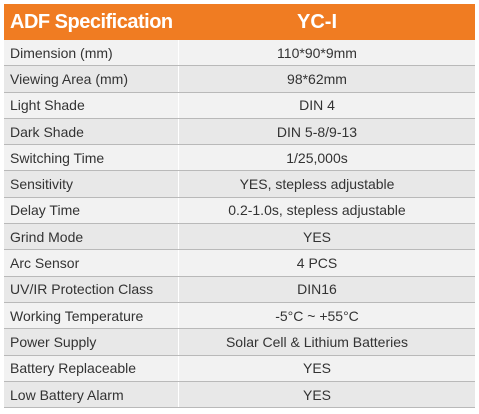  Describe the element at coordinates (91, 289) in the screenshot. I see `row-label: UV/IR Protection Class` at that location.